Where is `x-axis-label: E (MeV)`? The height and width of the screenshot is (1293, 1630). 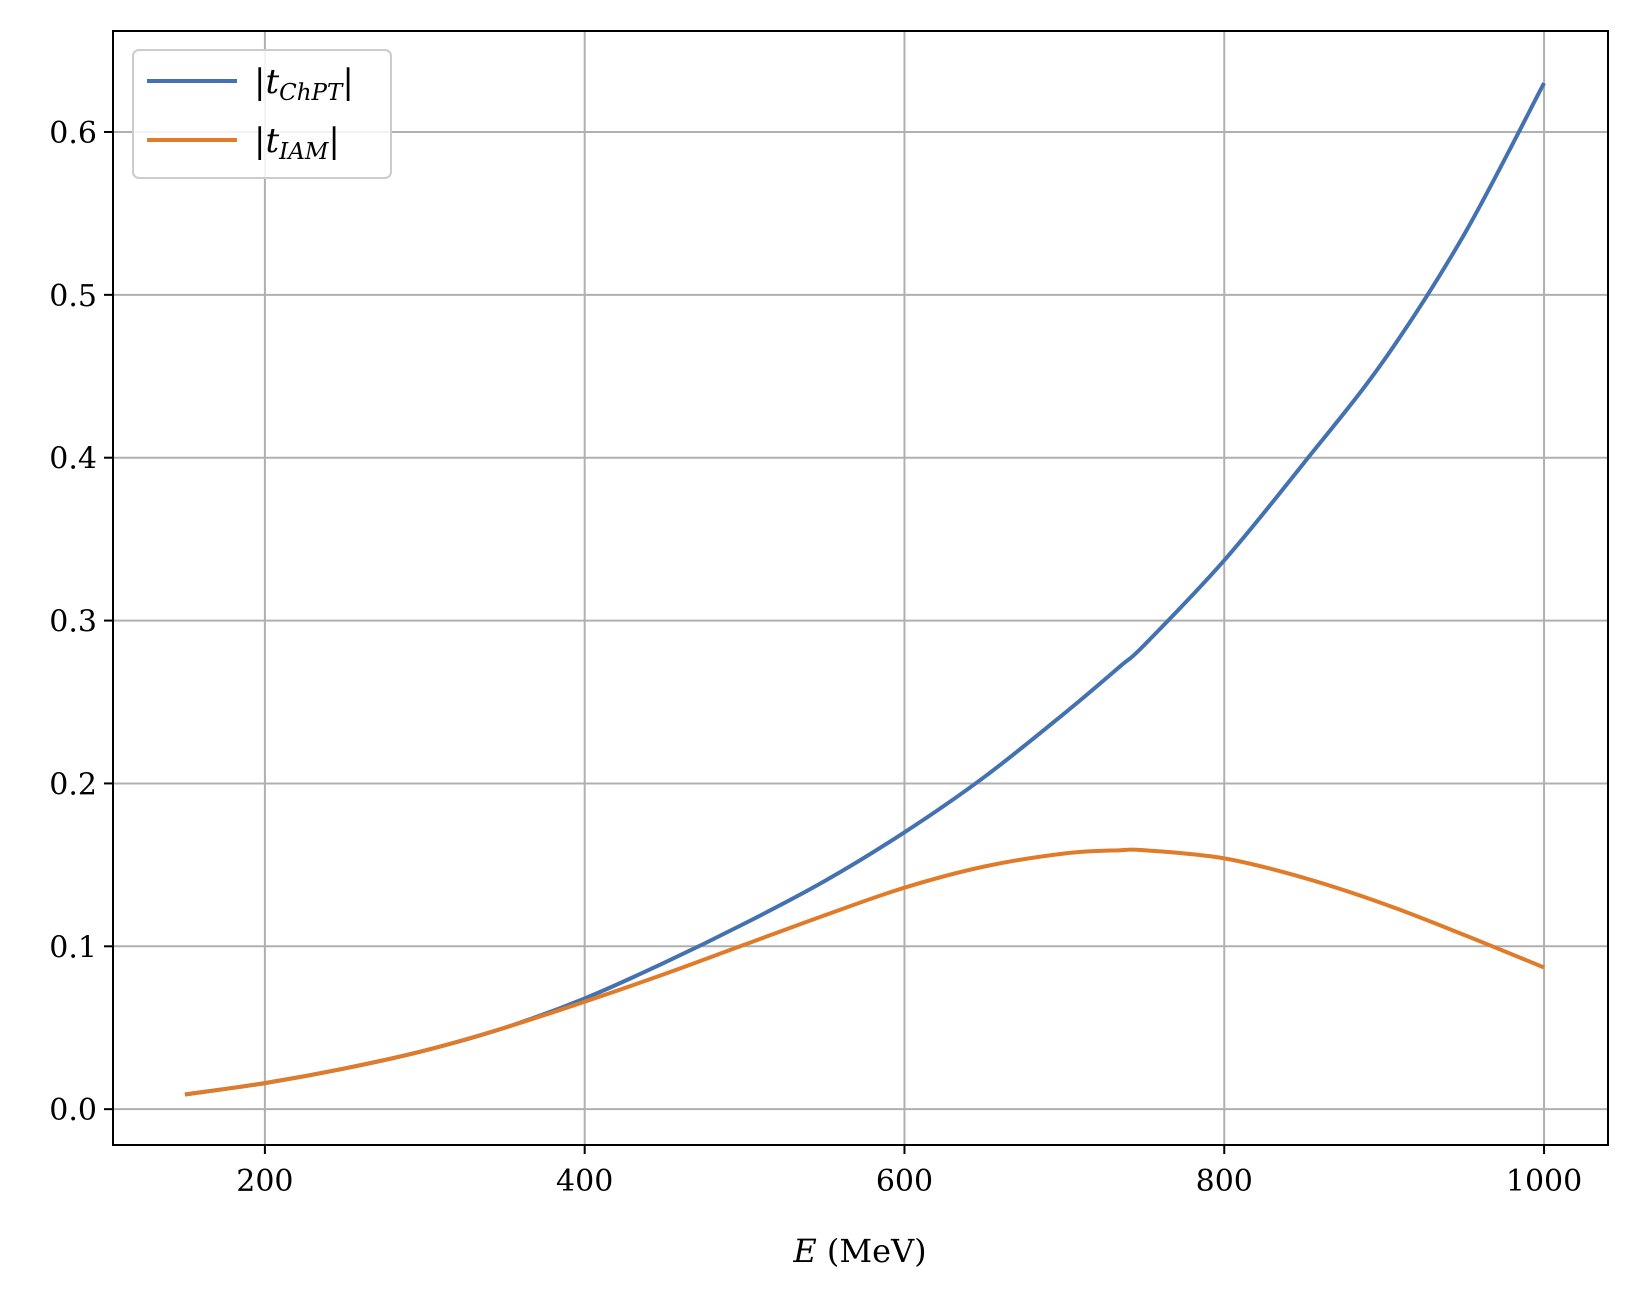
x-axis-label: E (MeV) is located at coordinates (859, 1251).